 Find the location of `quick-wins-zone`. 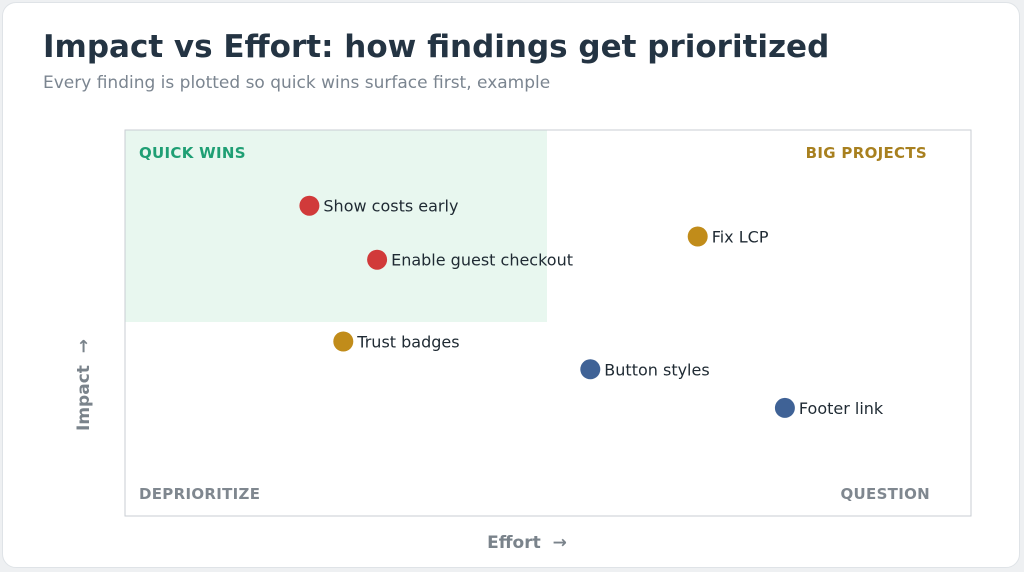

quick-wins-zone is located at coordinates (336, 226).